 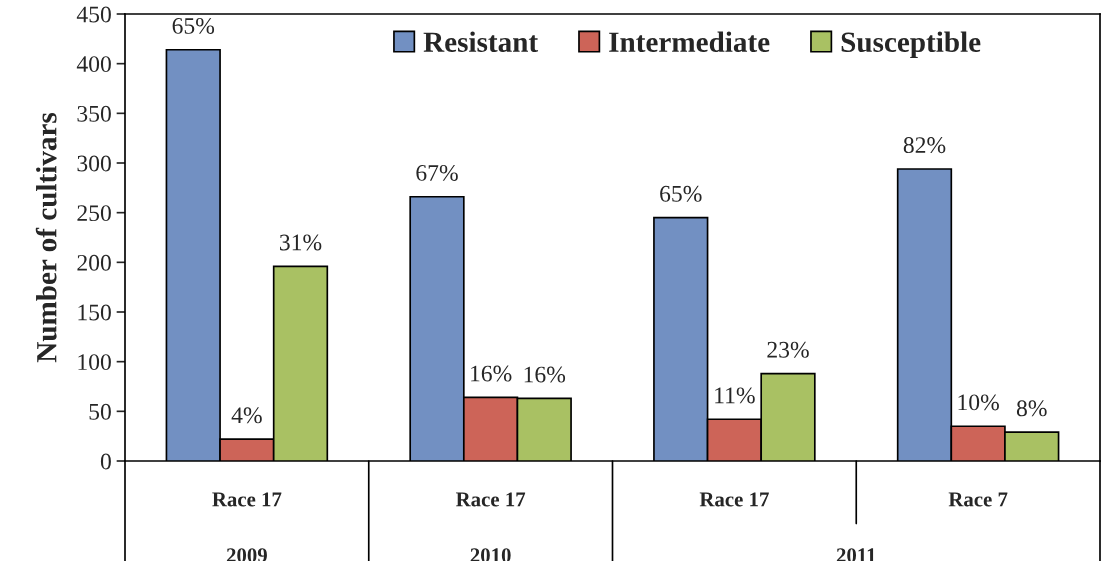 I want to click on y-tick-label: 0, so click(x=105, y=461).